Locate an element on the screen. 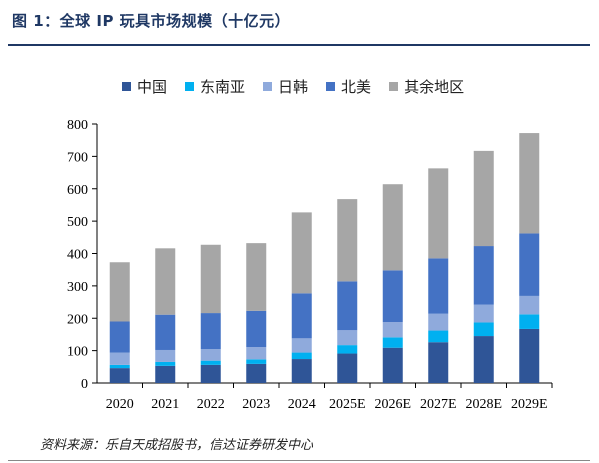 The height and width of the screenshot is (463, 599). y-tick-label: 600 is located at coordinates (77, 190).